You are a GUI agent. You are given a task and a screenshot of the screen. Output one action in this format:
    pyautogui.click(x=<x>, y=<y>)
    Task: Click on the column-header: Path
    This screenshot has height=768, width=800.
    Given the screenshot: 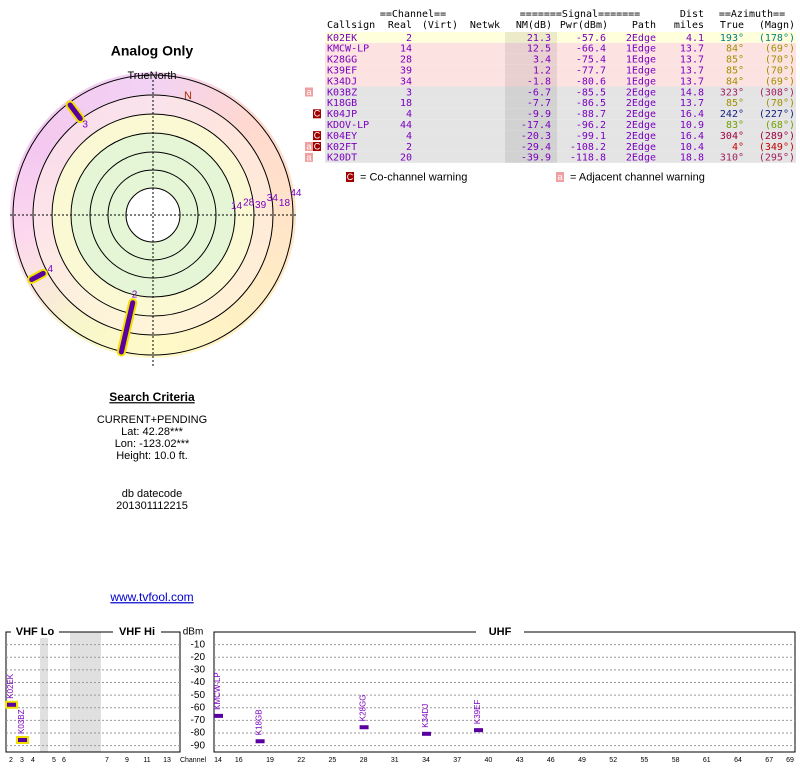 What is the action you would take?
    pyautogui.click(x=644, y=25)
    